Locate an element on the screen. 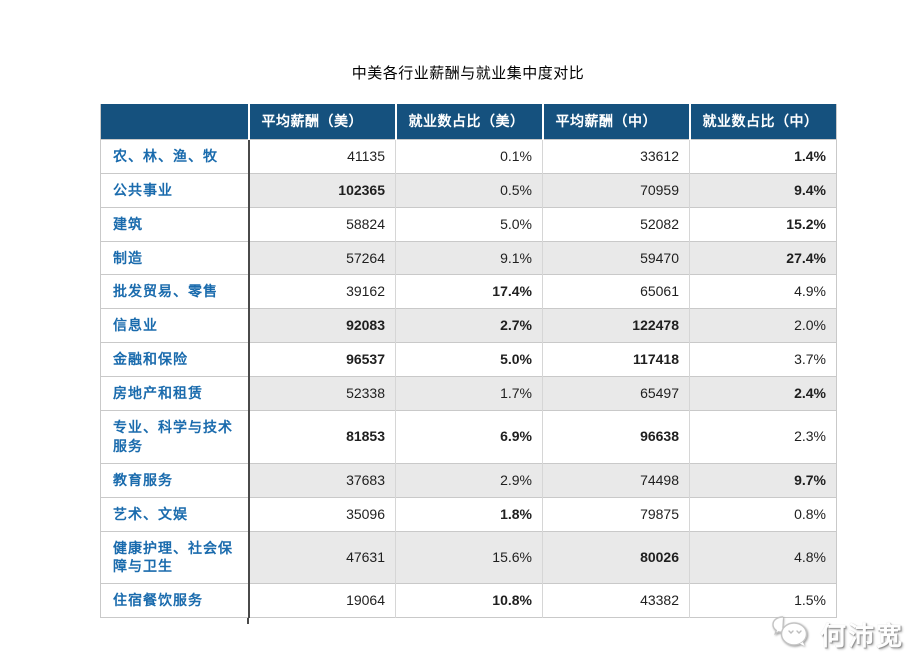 This screenshot has height=670, width=916. cell-value: 9.7% is located at coordinates (763, 480).